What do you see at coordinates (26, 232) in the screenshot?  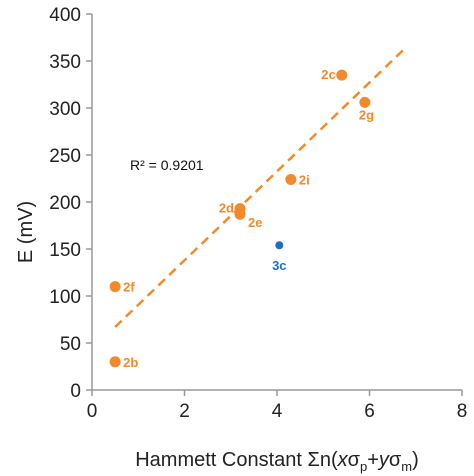 I see `y-axis-title: E (mV)` at bounding box center [26, 232].